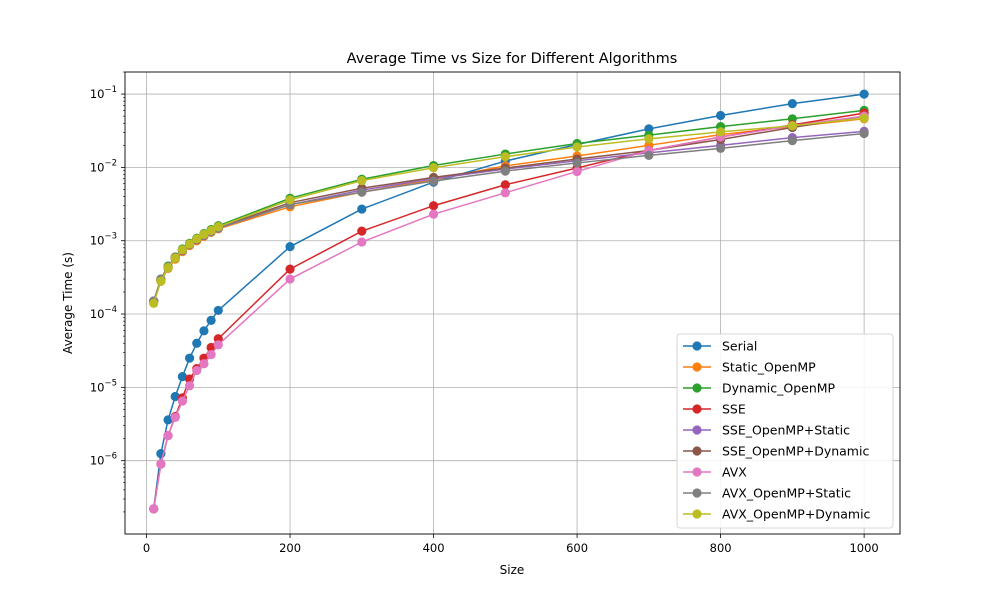 Image resolution: width=1000 pixels, height=600 pixels. I want to click on y-tick-label: 10⁻⁴, so click(103, 313).